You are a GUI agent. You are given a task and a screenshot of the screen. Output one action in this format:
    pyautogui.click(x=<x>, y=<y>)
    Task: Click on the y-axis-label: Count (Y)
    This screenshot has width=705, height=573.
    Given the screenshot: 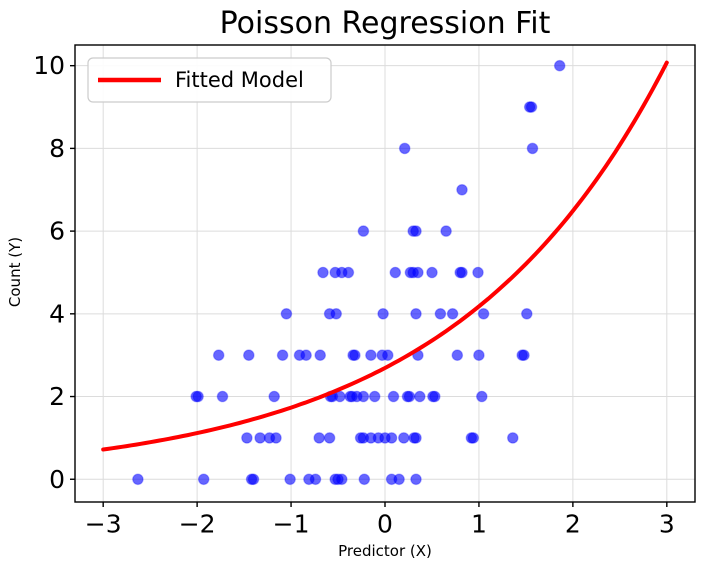 What is the action you would take?
    pyautogui.click(x=15, y=272)
    